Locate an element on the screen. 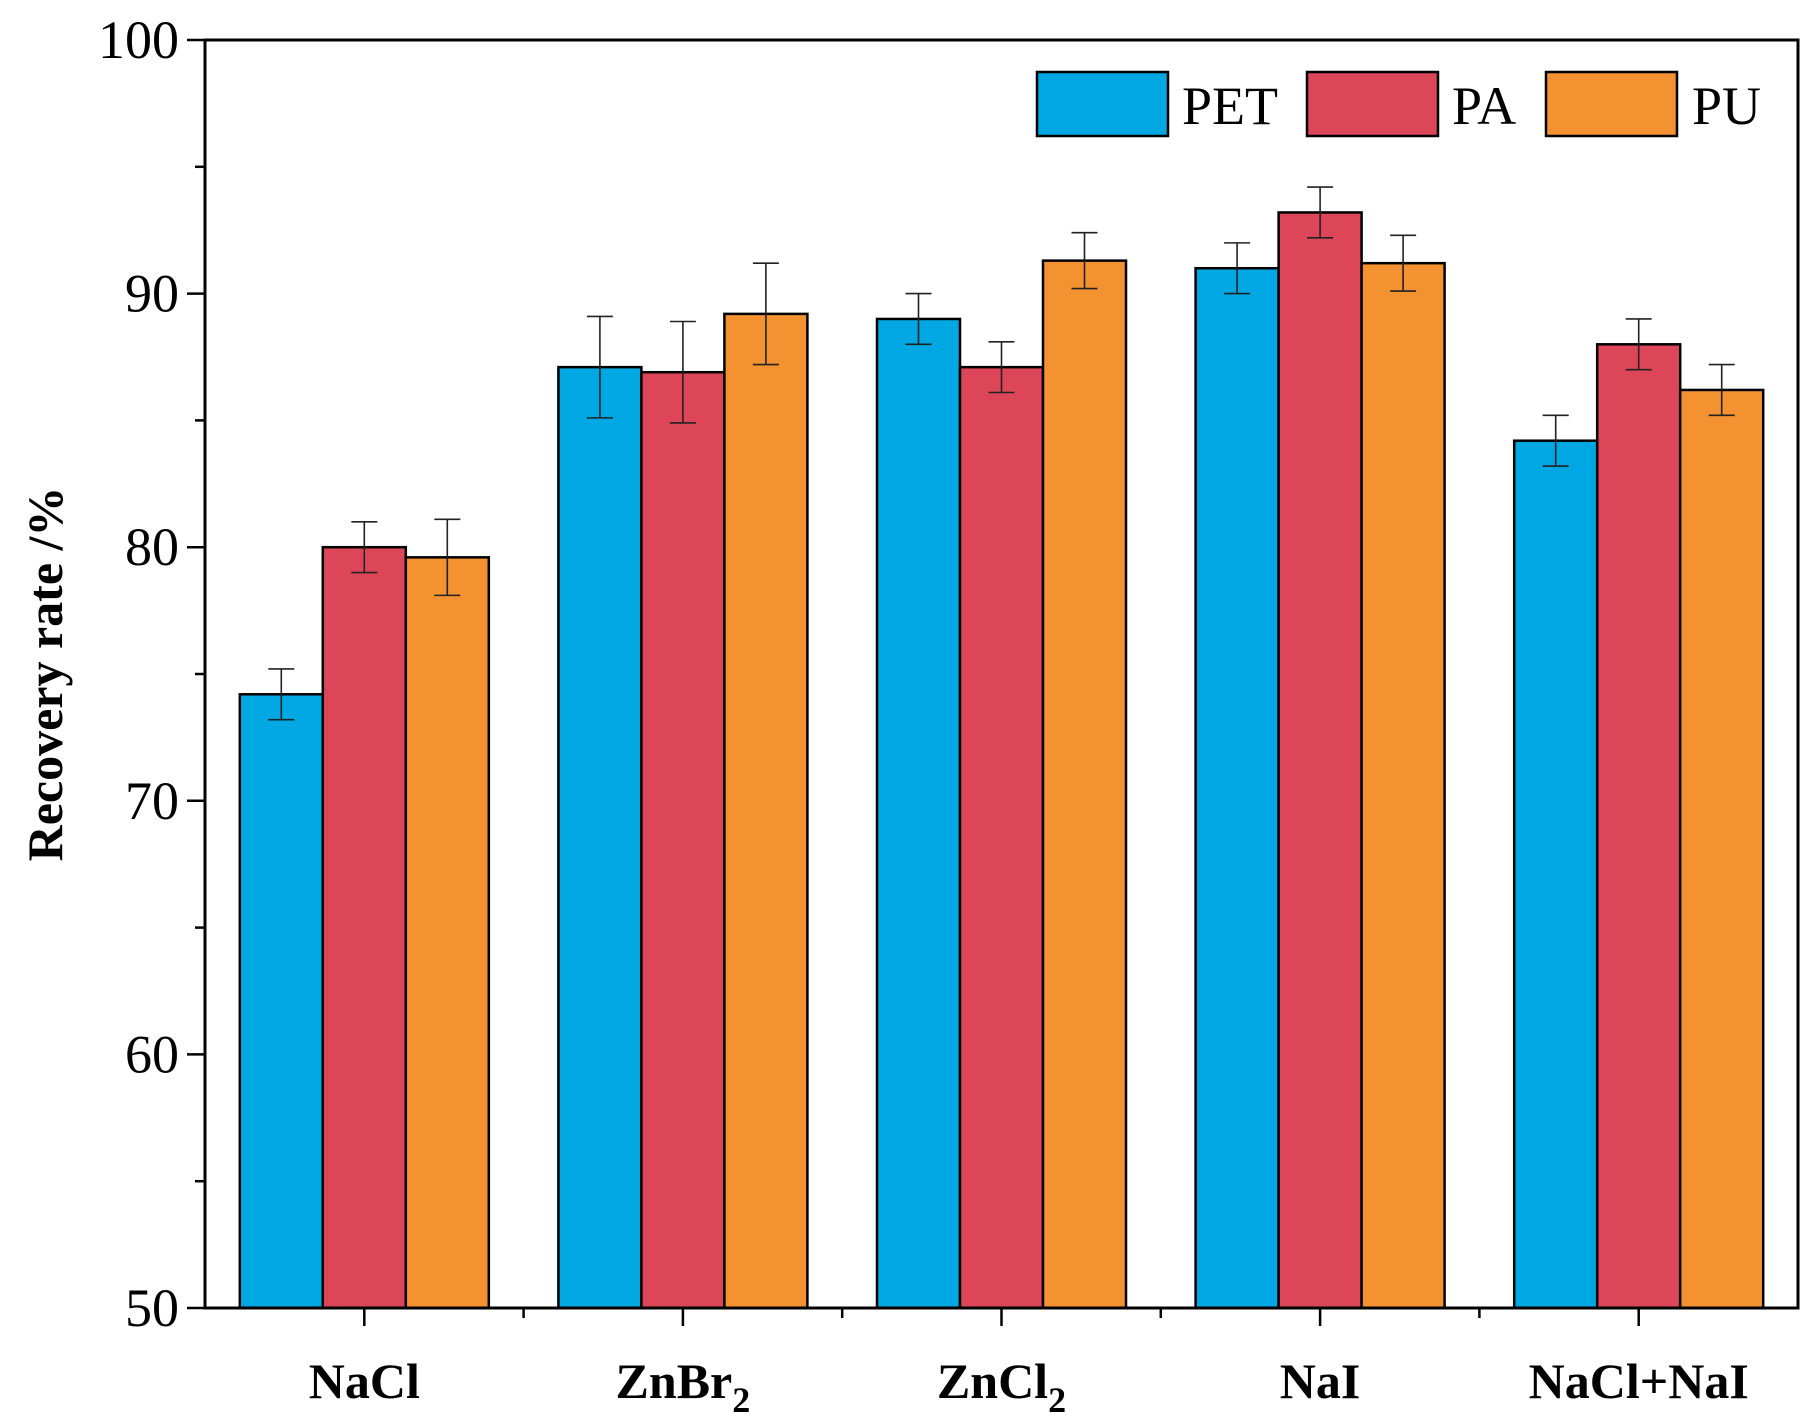  legend-item-pa: PA is located at coordinates (1410, 104).